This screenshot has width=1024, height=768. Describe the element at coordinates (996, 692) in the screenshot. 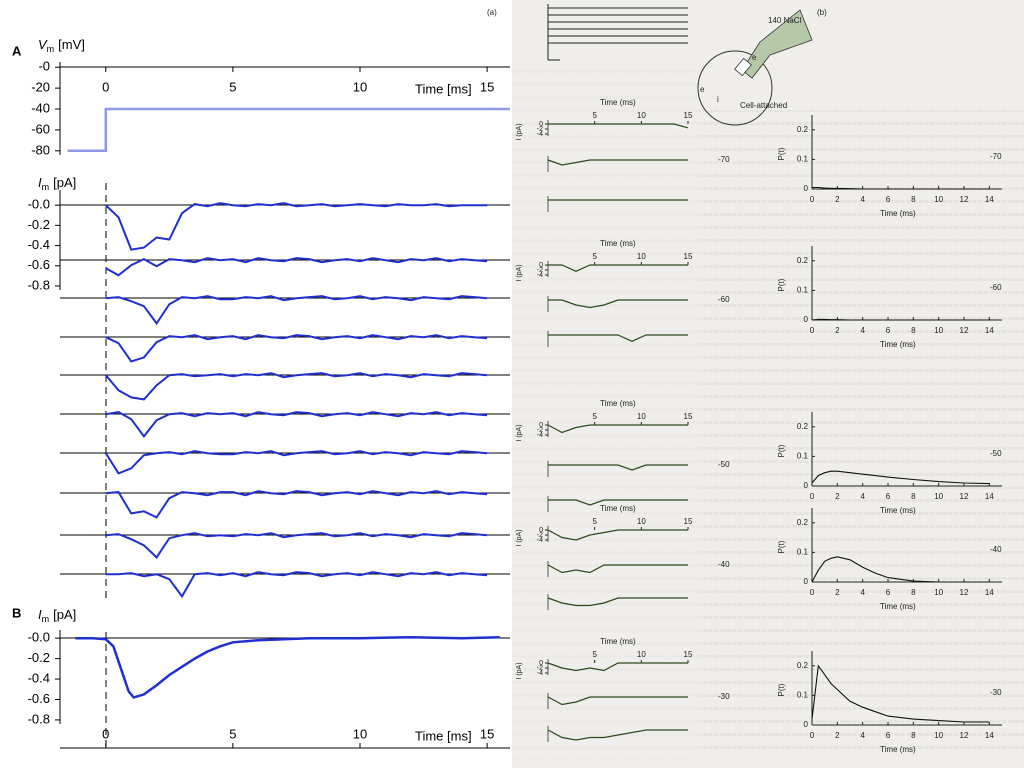

I see `voltage-label: -30` at that location.